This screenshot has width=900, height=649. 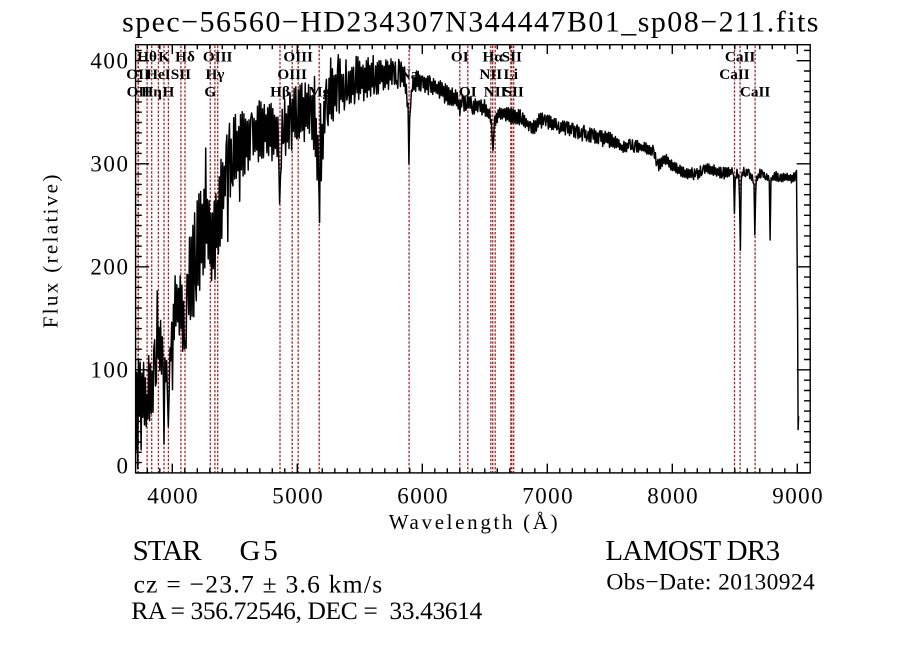 I want to click on svg-text: STAR, so click(x=168, y=551).